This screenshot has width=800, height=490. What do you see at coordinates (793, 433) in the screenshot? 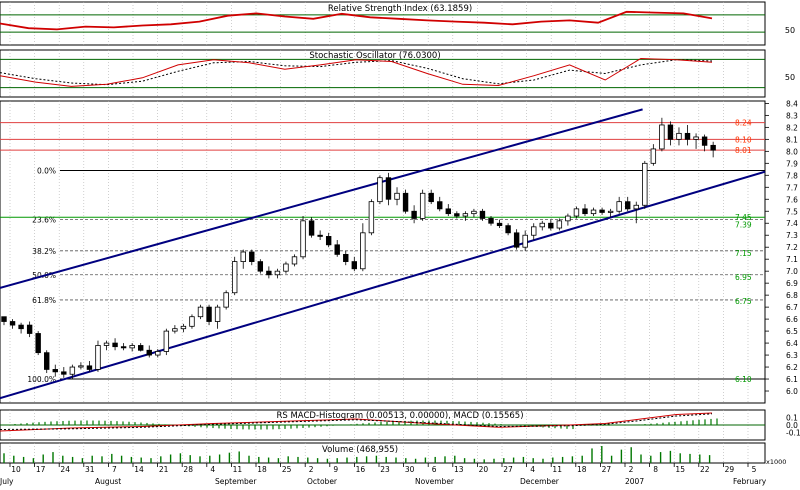
I see `macd-axis-label: -0.1` at bounding box center [793, 433].